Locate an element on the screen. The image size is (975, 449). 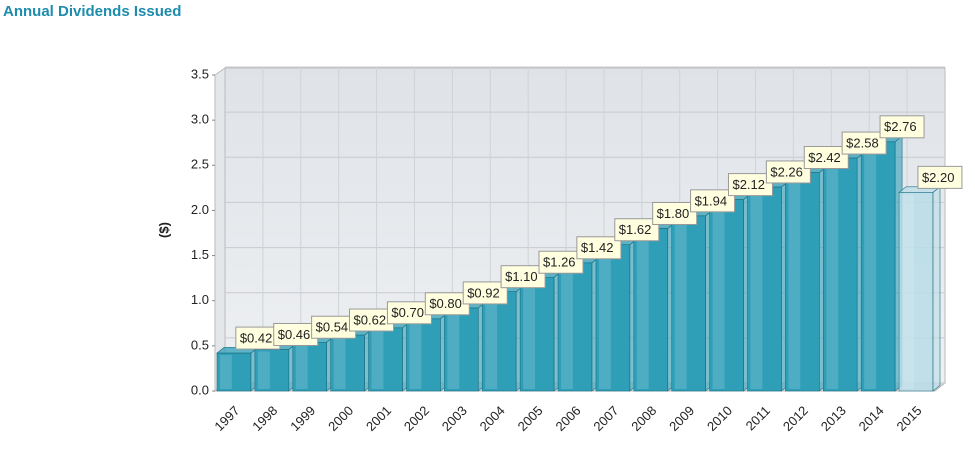
value-label: $0.70 is located at coordinates (407, 312).